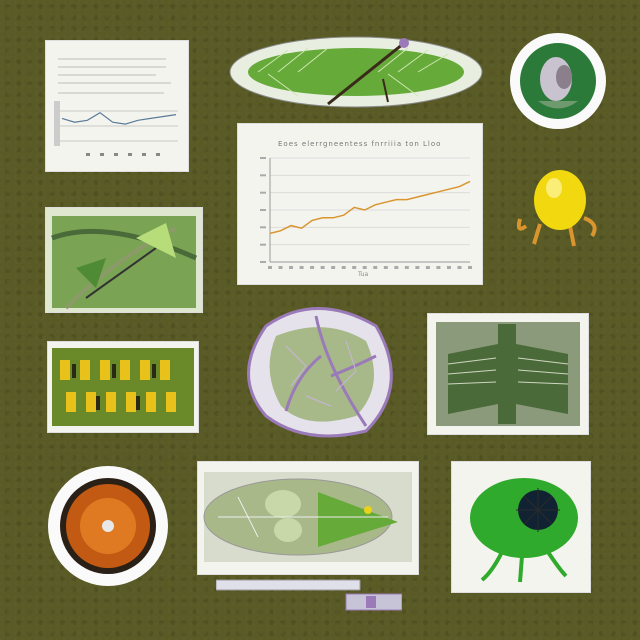  I want to click on plant-rows-image, so click(123, 387).